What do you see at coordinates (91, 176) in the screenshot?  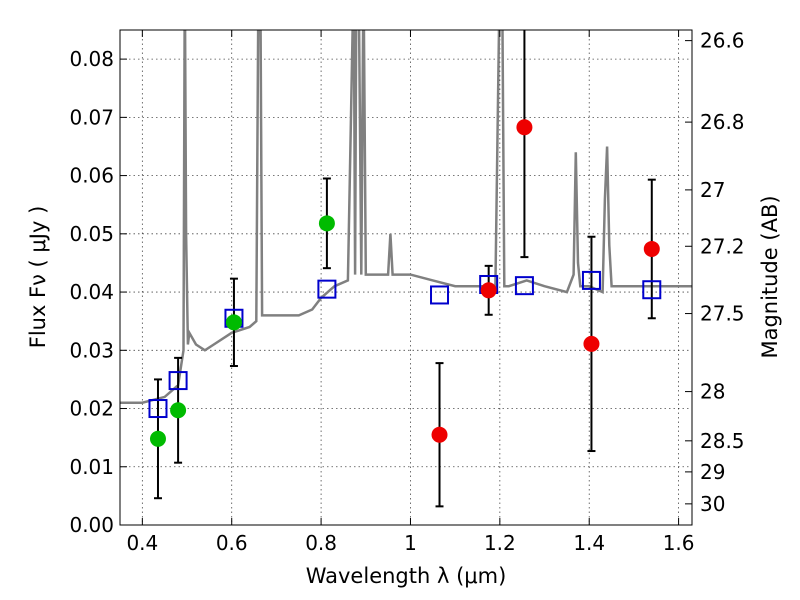 I see `y-tick-label: 0.06` at bounding box center [91, 176].